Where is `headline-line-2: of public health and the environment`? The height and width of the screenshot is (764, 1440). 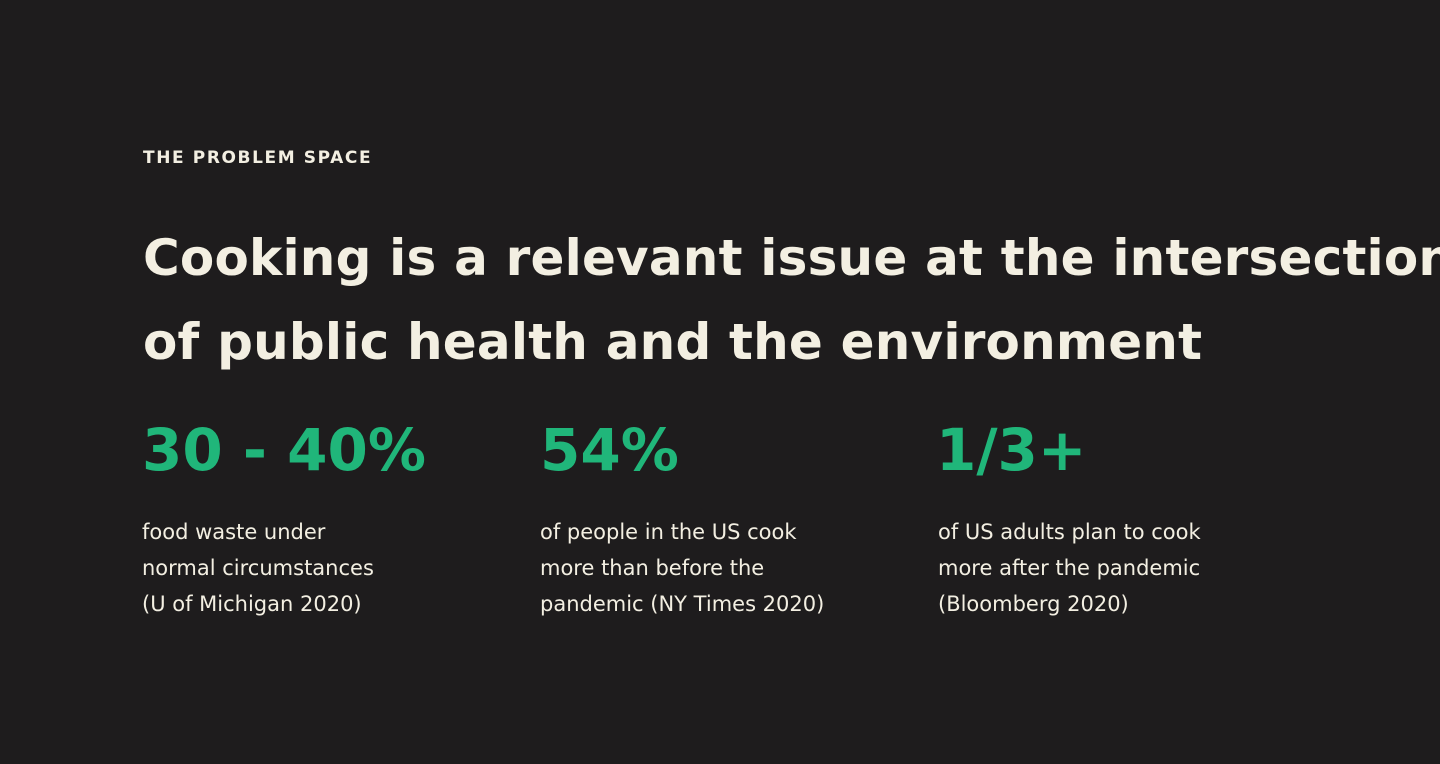
headline-line-2: of public health and the environment is located at coordinates (673, 342).